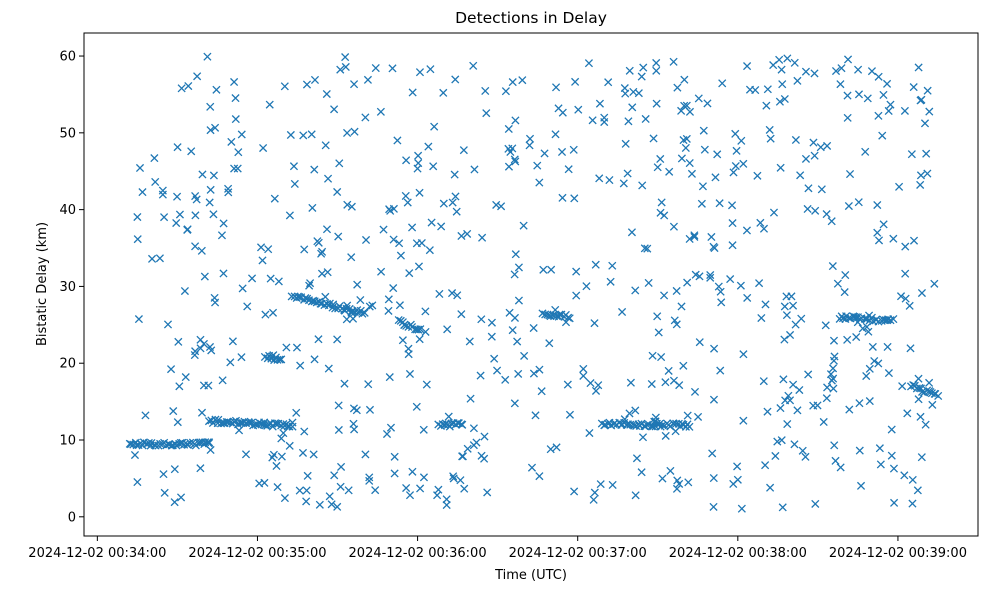 The height and width of the screenshot is (590, 987). What do you see at coordinates (67, 287) in the screenshot?
I see `y-tick-label: 30` at bounding box center [67, 287].